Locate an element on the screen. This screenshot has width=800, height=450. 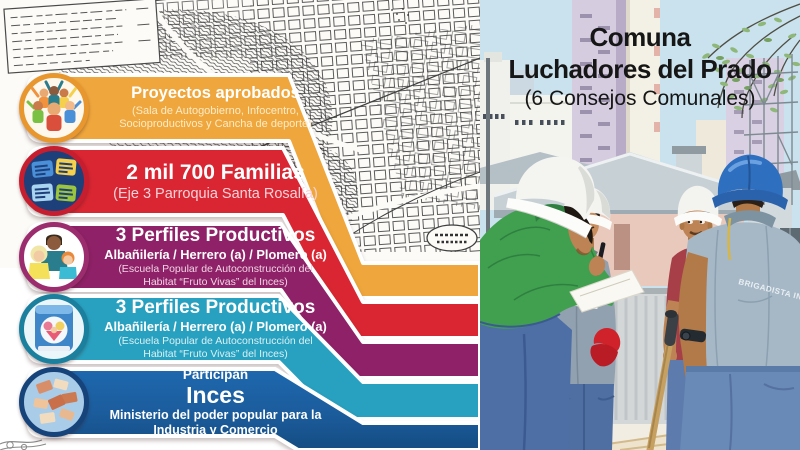
family-icon is located at coordinates (54, 257).